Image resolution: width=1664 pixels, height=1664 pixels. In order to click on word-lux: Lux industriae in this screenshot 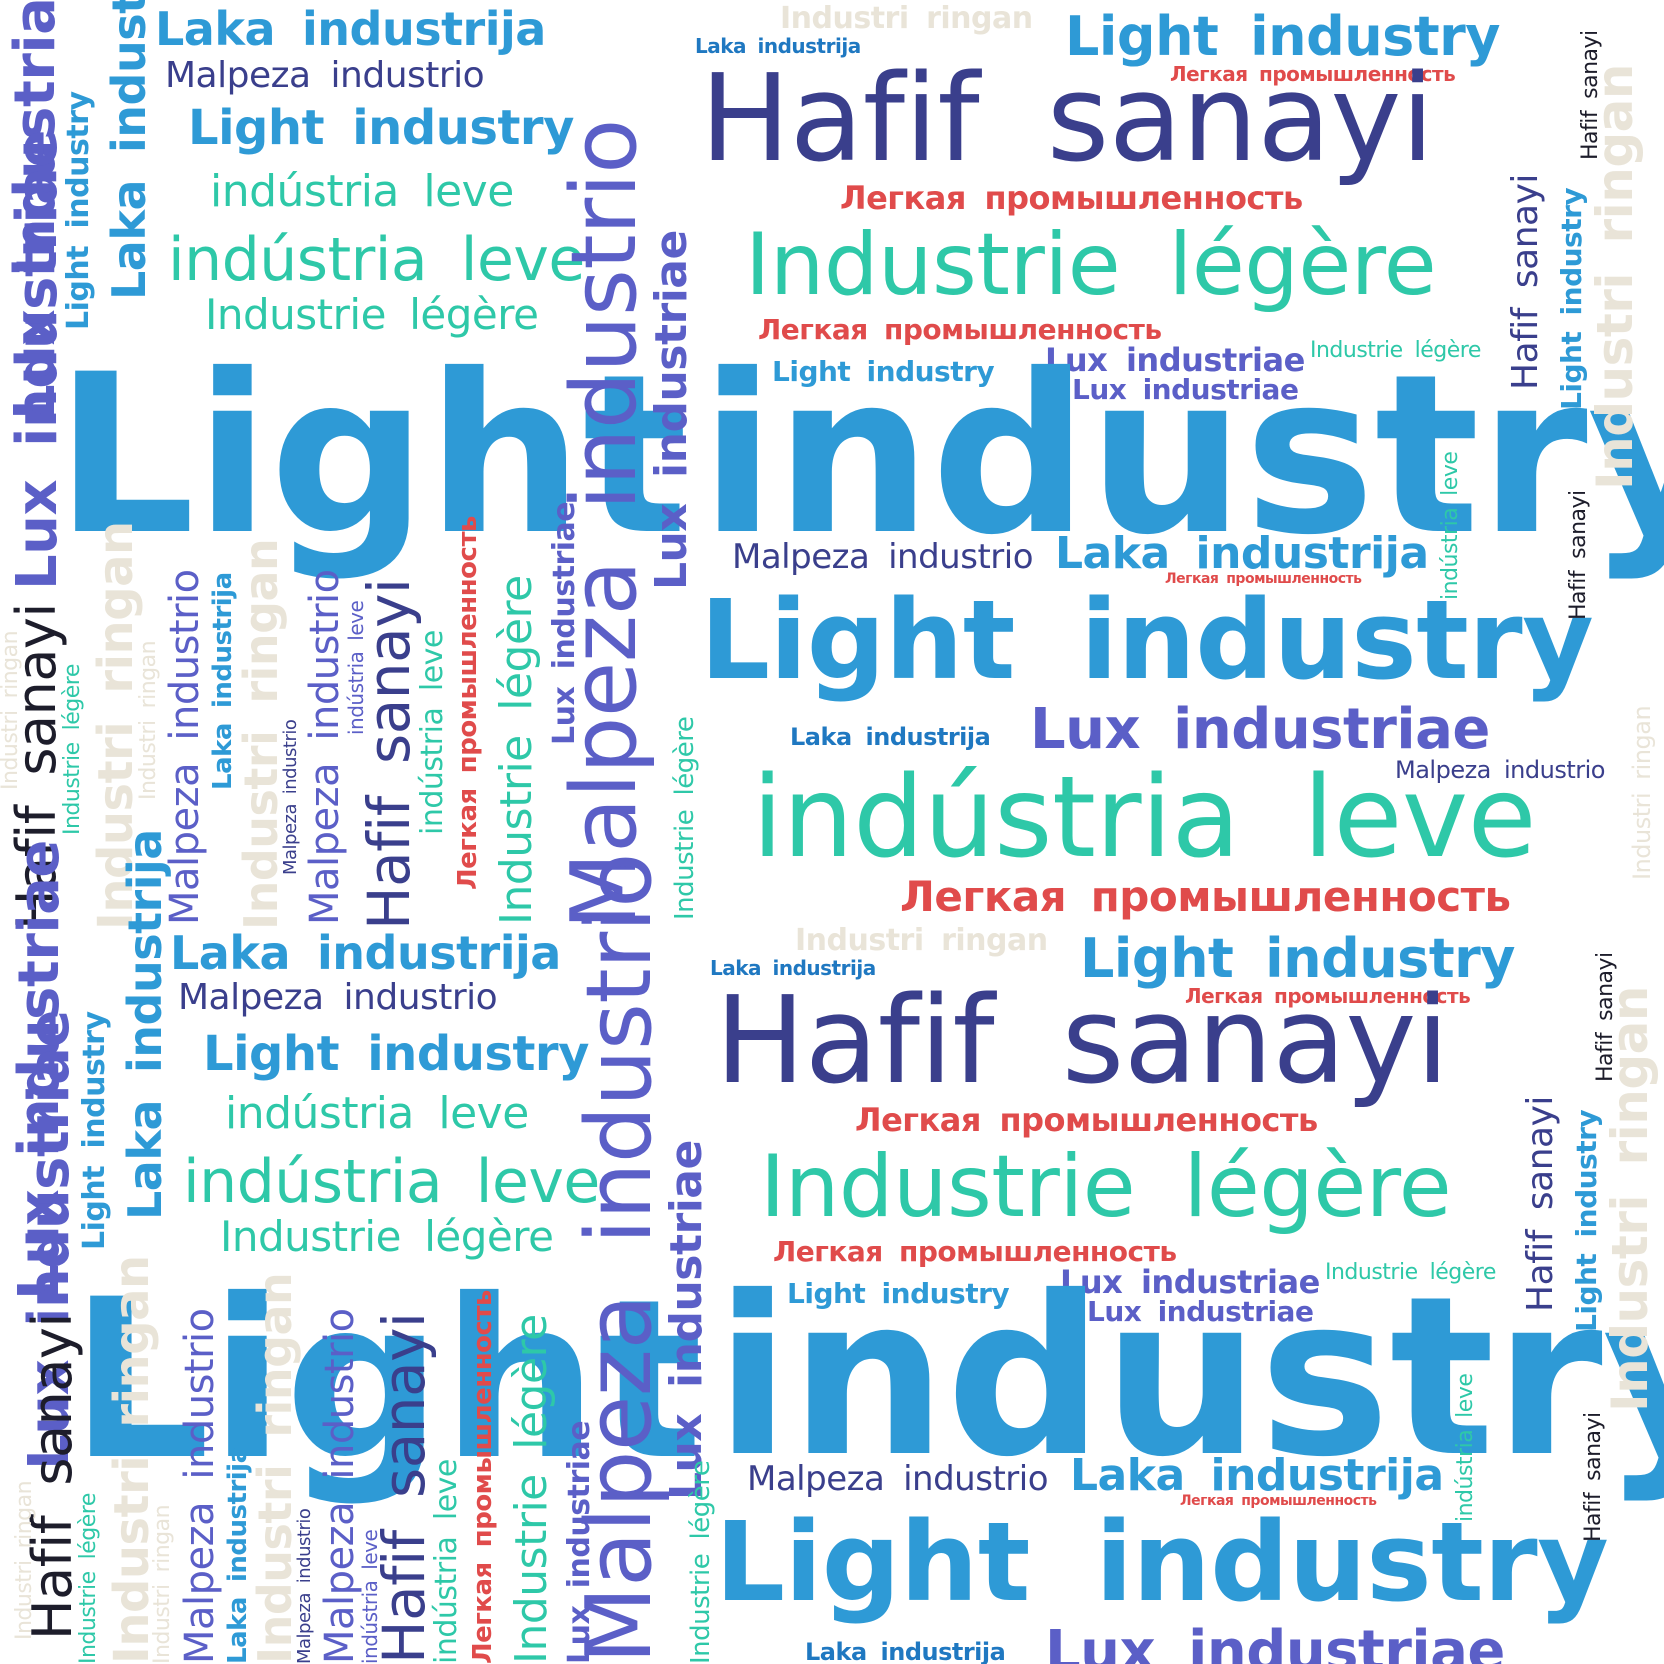, I will do `click(37, 360)`.